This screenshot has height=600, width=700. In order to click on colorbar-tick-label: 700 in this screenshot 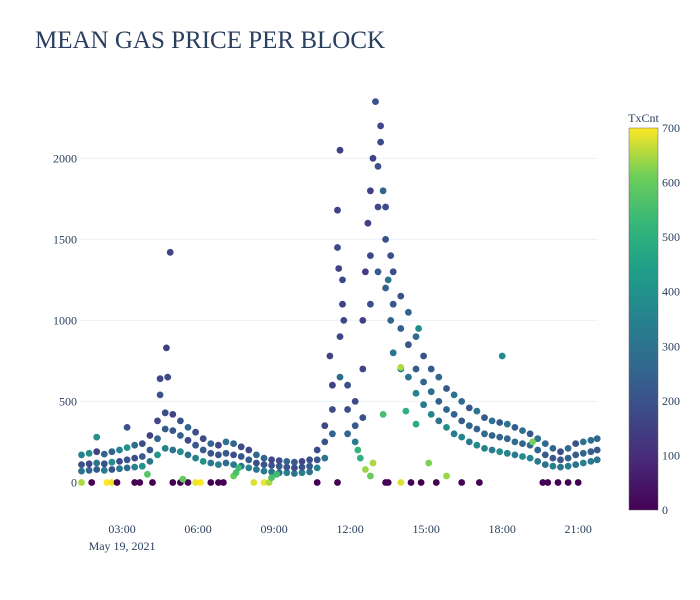, I will do `click(671, 128)`.